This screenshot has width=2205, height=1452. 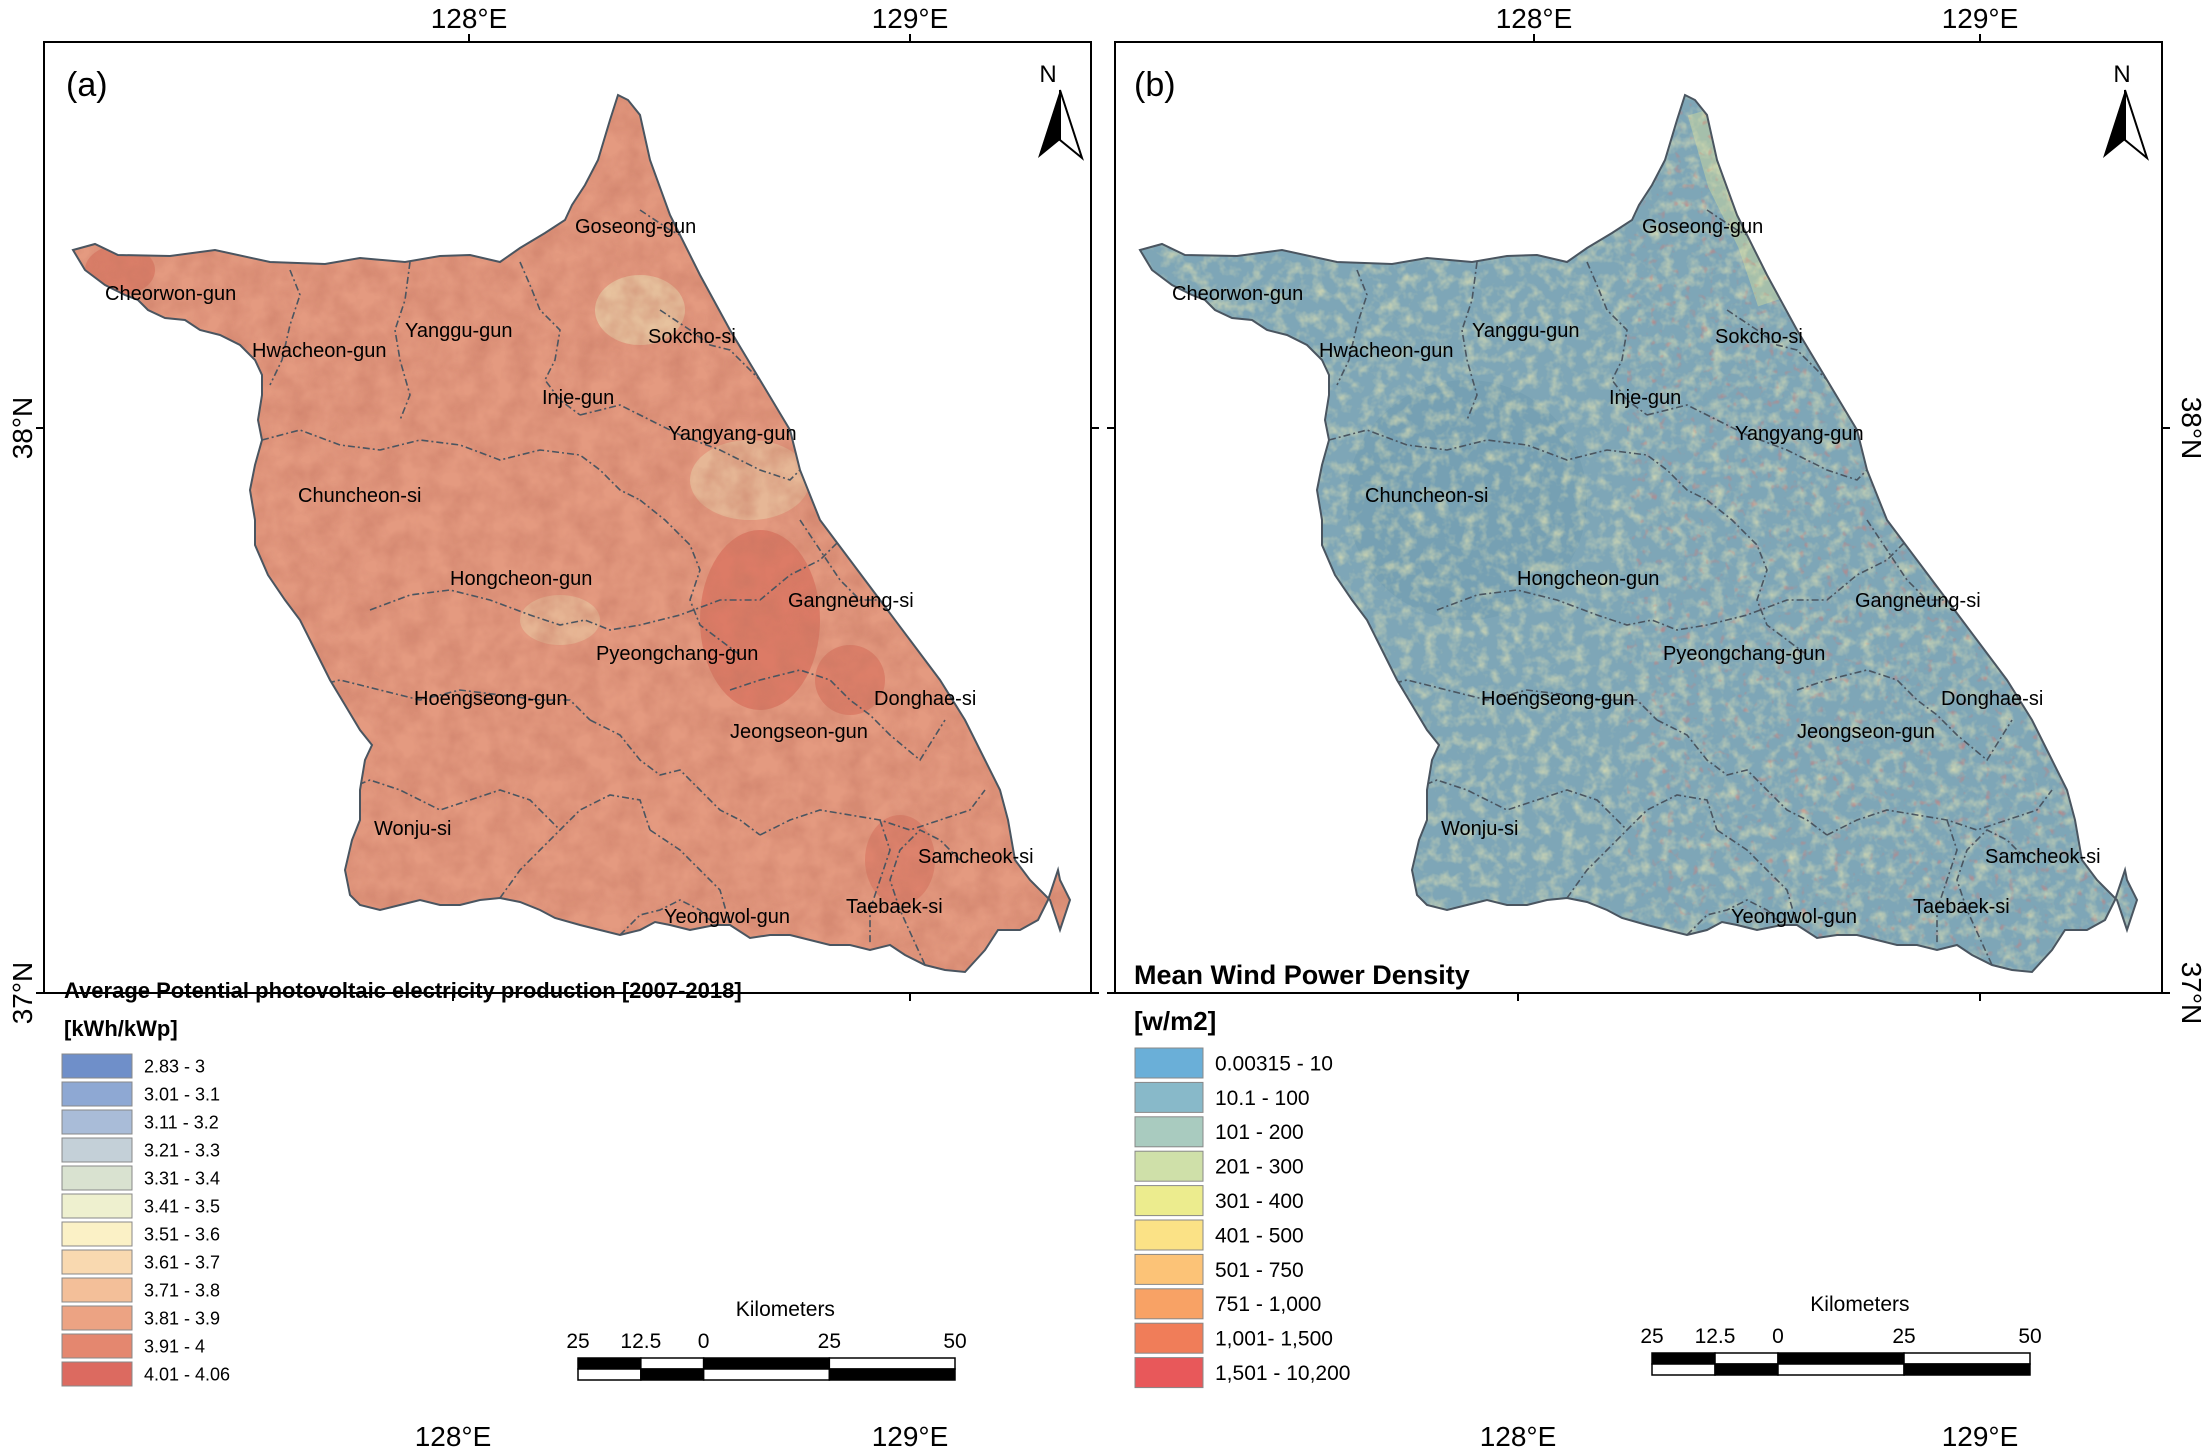 What do you see at coordinates (1557, 699) in the screenshot?
I see `place-label: Hoengseong-gun` at bounding box center [1557, 699].